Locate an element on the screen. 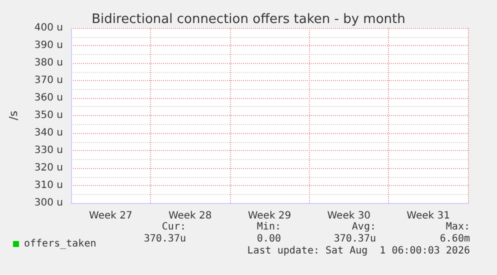 The width and height of the screenshot is (497, 275). text: Min: is located at coordinates (268, 227).